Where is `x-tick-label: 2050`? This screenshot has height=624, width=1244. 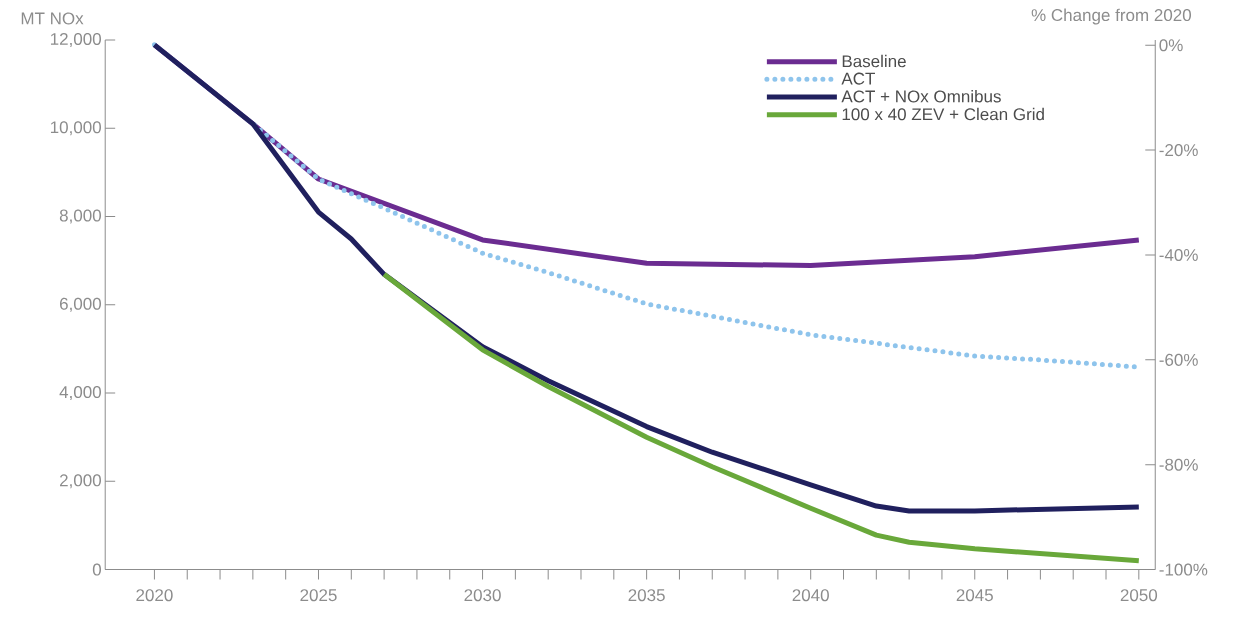
x-tick-label: 2050 is located at coordinates (1139, 595).